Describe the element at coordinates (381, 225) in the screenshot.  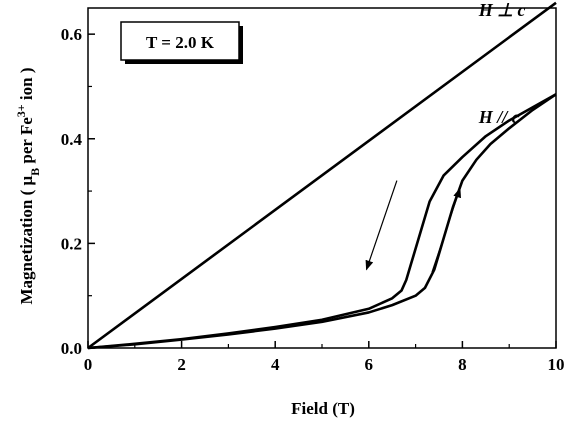
I see `sweep-down-arrow` at that location.